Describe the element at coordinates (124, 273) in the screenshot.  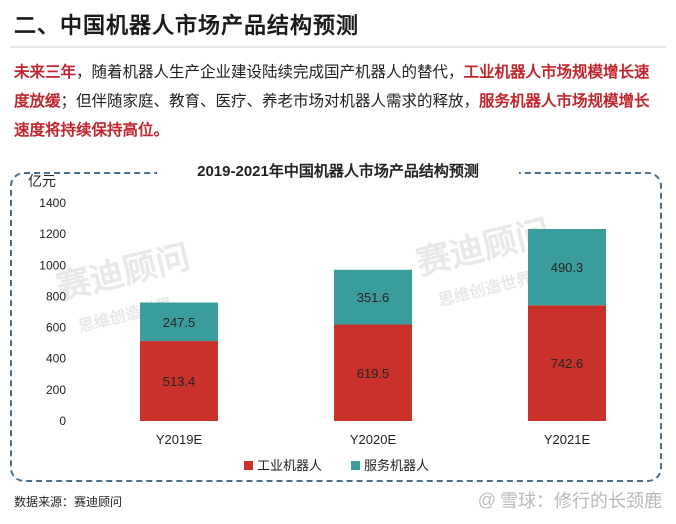
I see `watermark-brand-left: 赛迪顾问` at that location.